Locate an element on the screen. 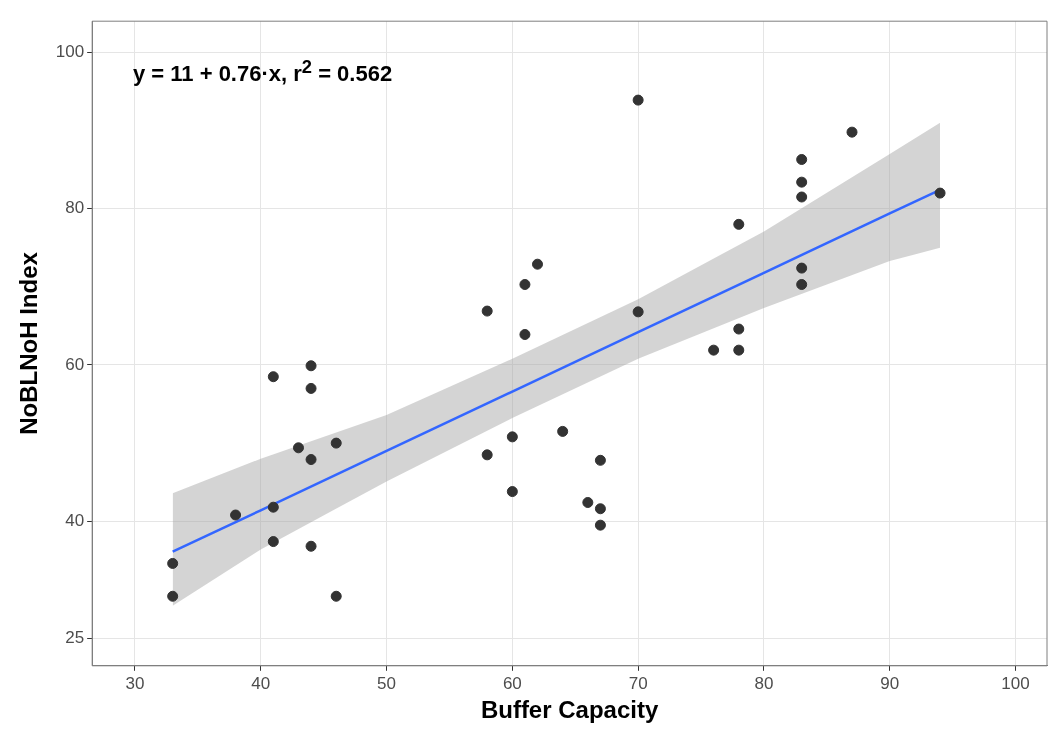 The image size is (1061, 734). x-tick-label: 90 is located at coordinates (890, 683).